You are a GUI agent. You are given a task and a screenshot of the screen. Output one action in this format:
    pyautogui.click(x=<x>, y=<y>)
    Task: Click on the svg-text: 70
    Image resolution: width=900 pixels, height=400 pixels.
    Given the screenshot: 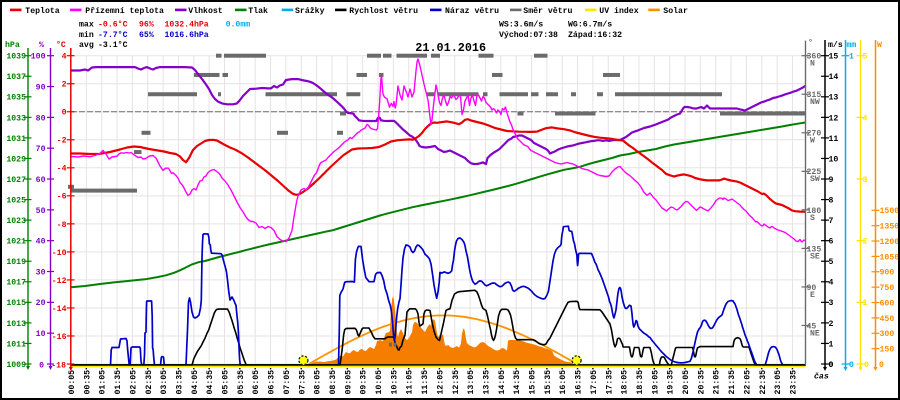 What is the action you would take?
    pyautogui.click(x=41, y=149)
    